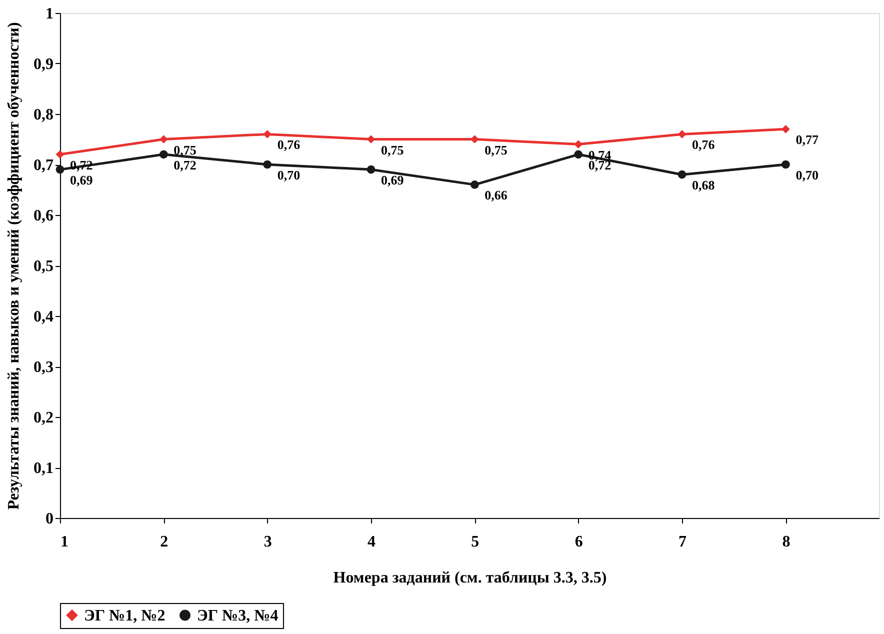  I want to click on y-axis-title: Результаты знаний, навыков и умений (коэффициент обученности), so click(14, 266).